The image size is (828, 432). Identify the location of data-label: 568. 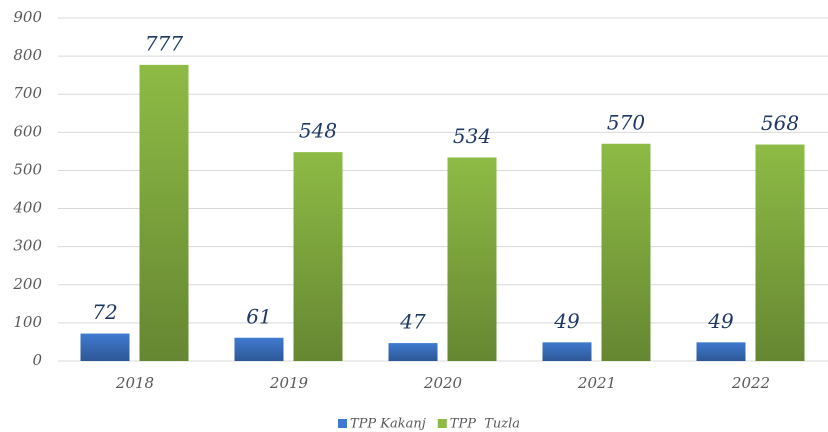
(780, 123).